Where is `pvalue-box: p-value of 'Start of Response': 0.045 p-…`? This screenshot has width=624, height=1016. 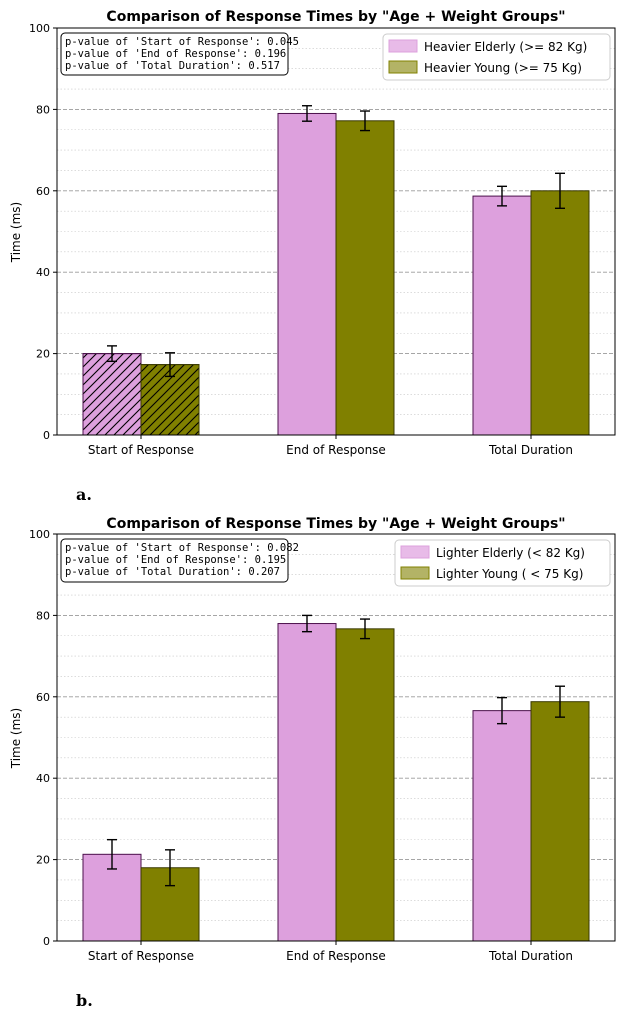 pvalue-box: p-value of 'Start of Response': 0.045 p-… is located at coordinates (179, 54).